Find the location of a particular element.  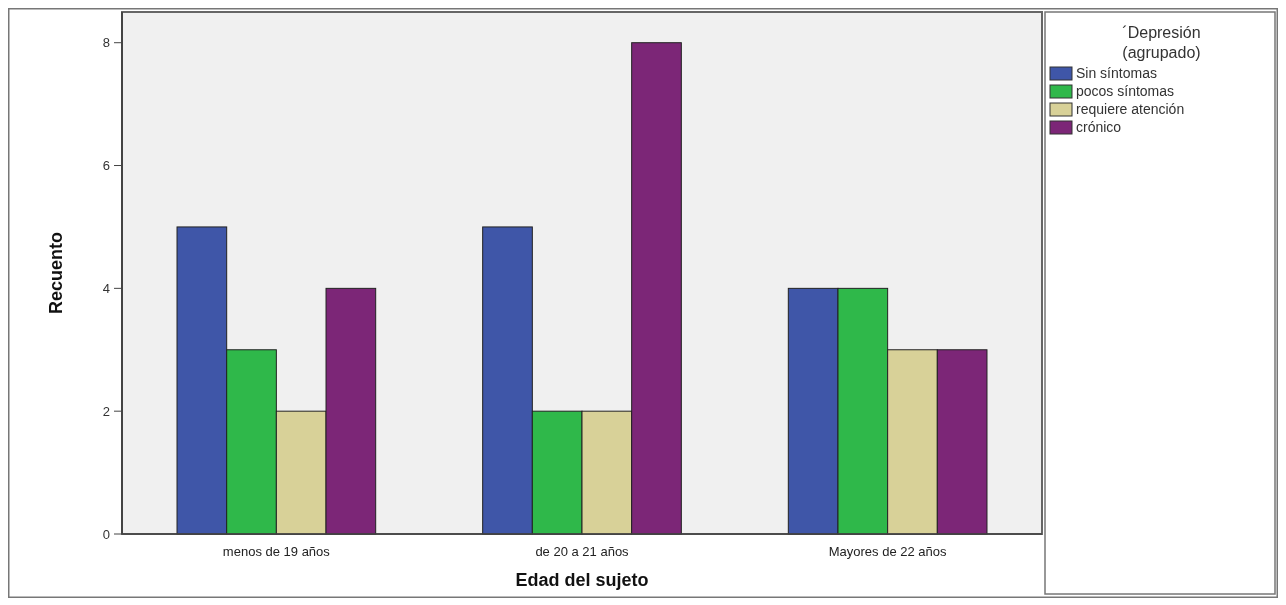

y-tick-label: 6 is located at coordinates (106, 166).